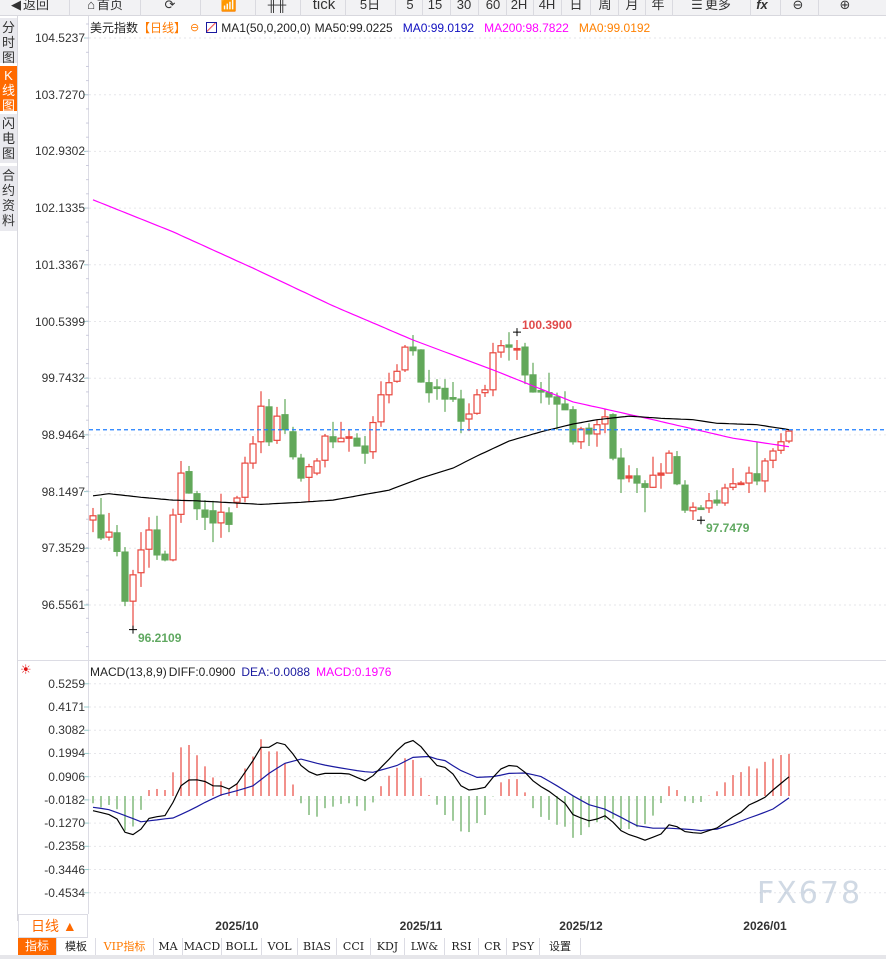  What do you see at coordinates (76, 946) in the screenshot?
I see `indicator-tab-模板: 模板` at bounding box center [76, 946].